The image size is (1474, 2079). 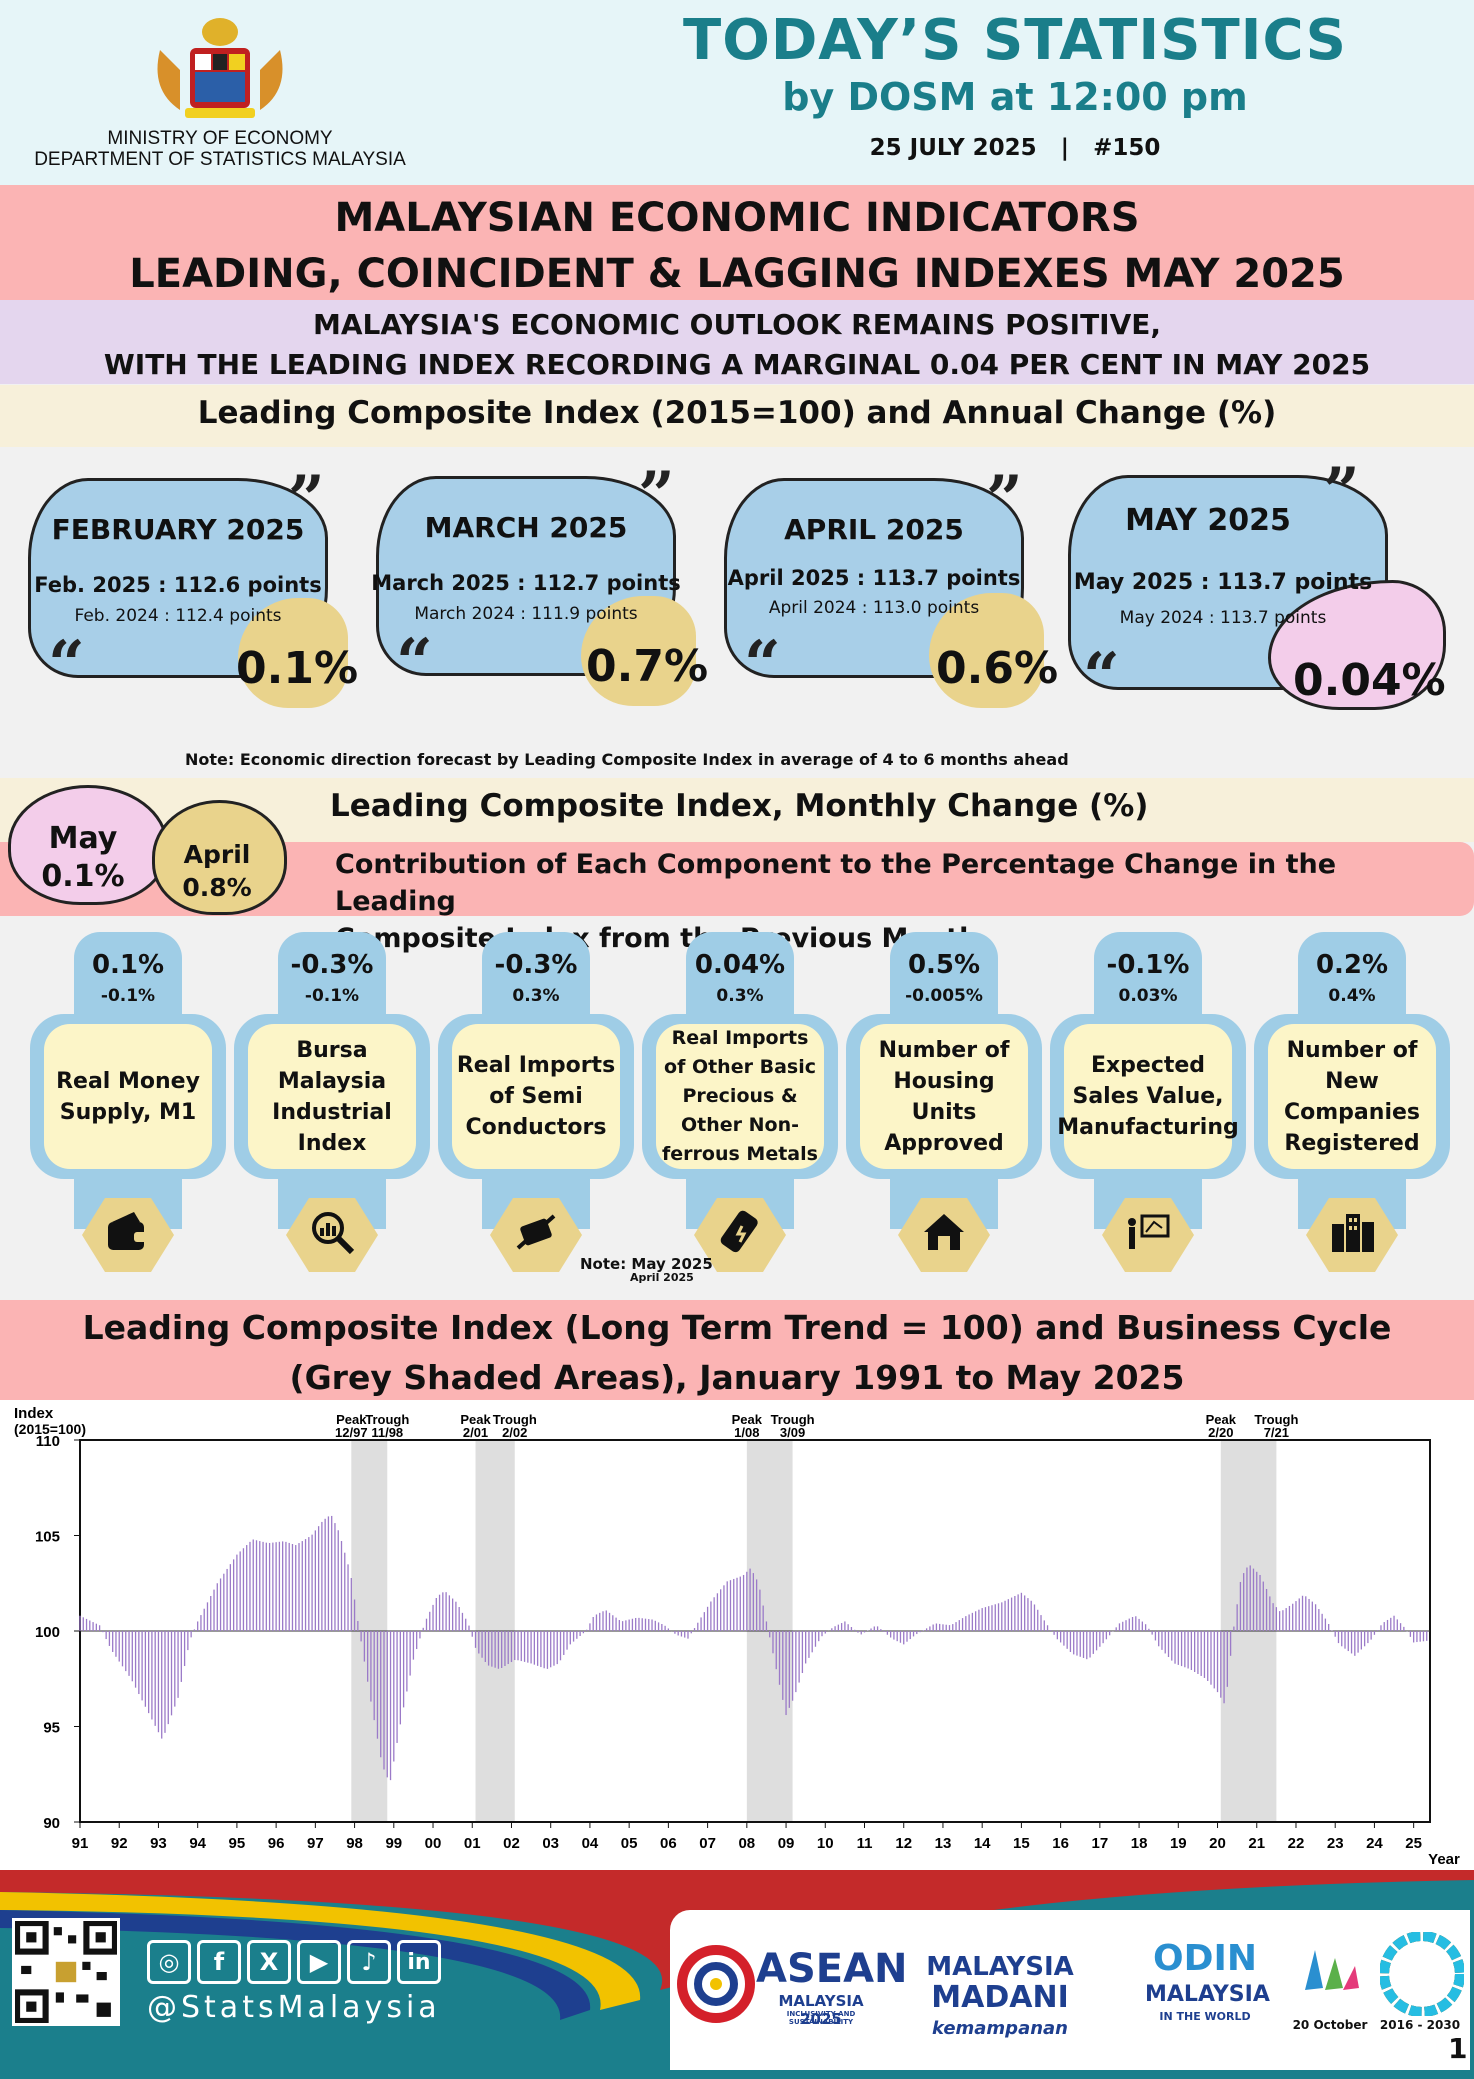 What do you see at coordinates (739, 1231) in the screenshot?
I see `metal-bar-icon` at bounding box center [739, 1231].